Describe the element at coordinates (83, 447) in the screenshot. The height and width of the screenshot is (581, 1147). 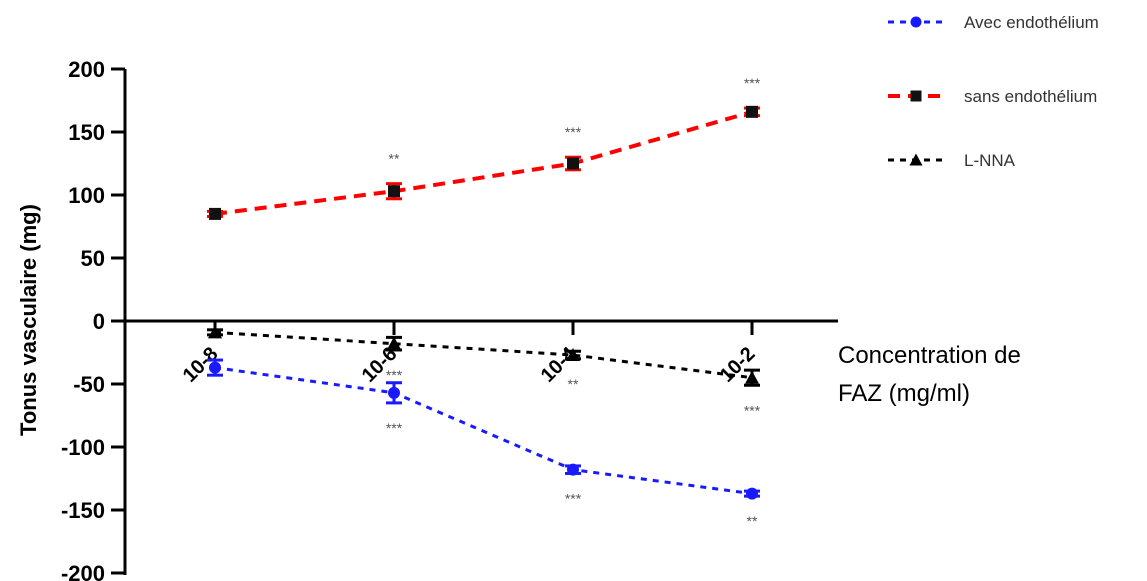
I see `y-tick-label: -100` at that location.